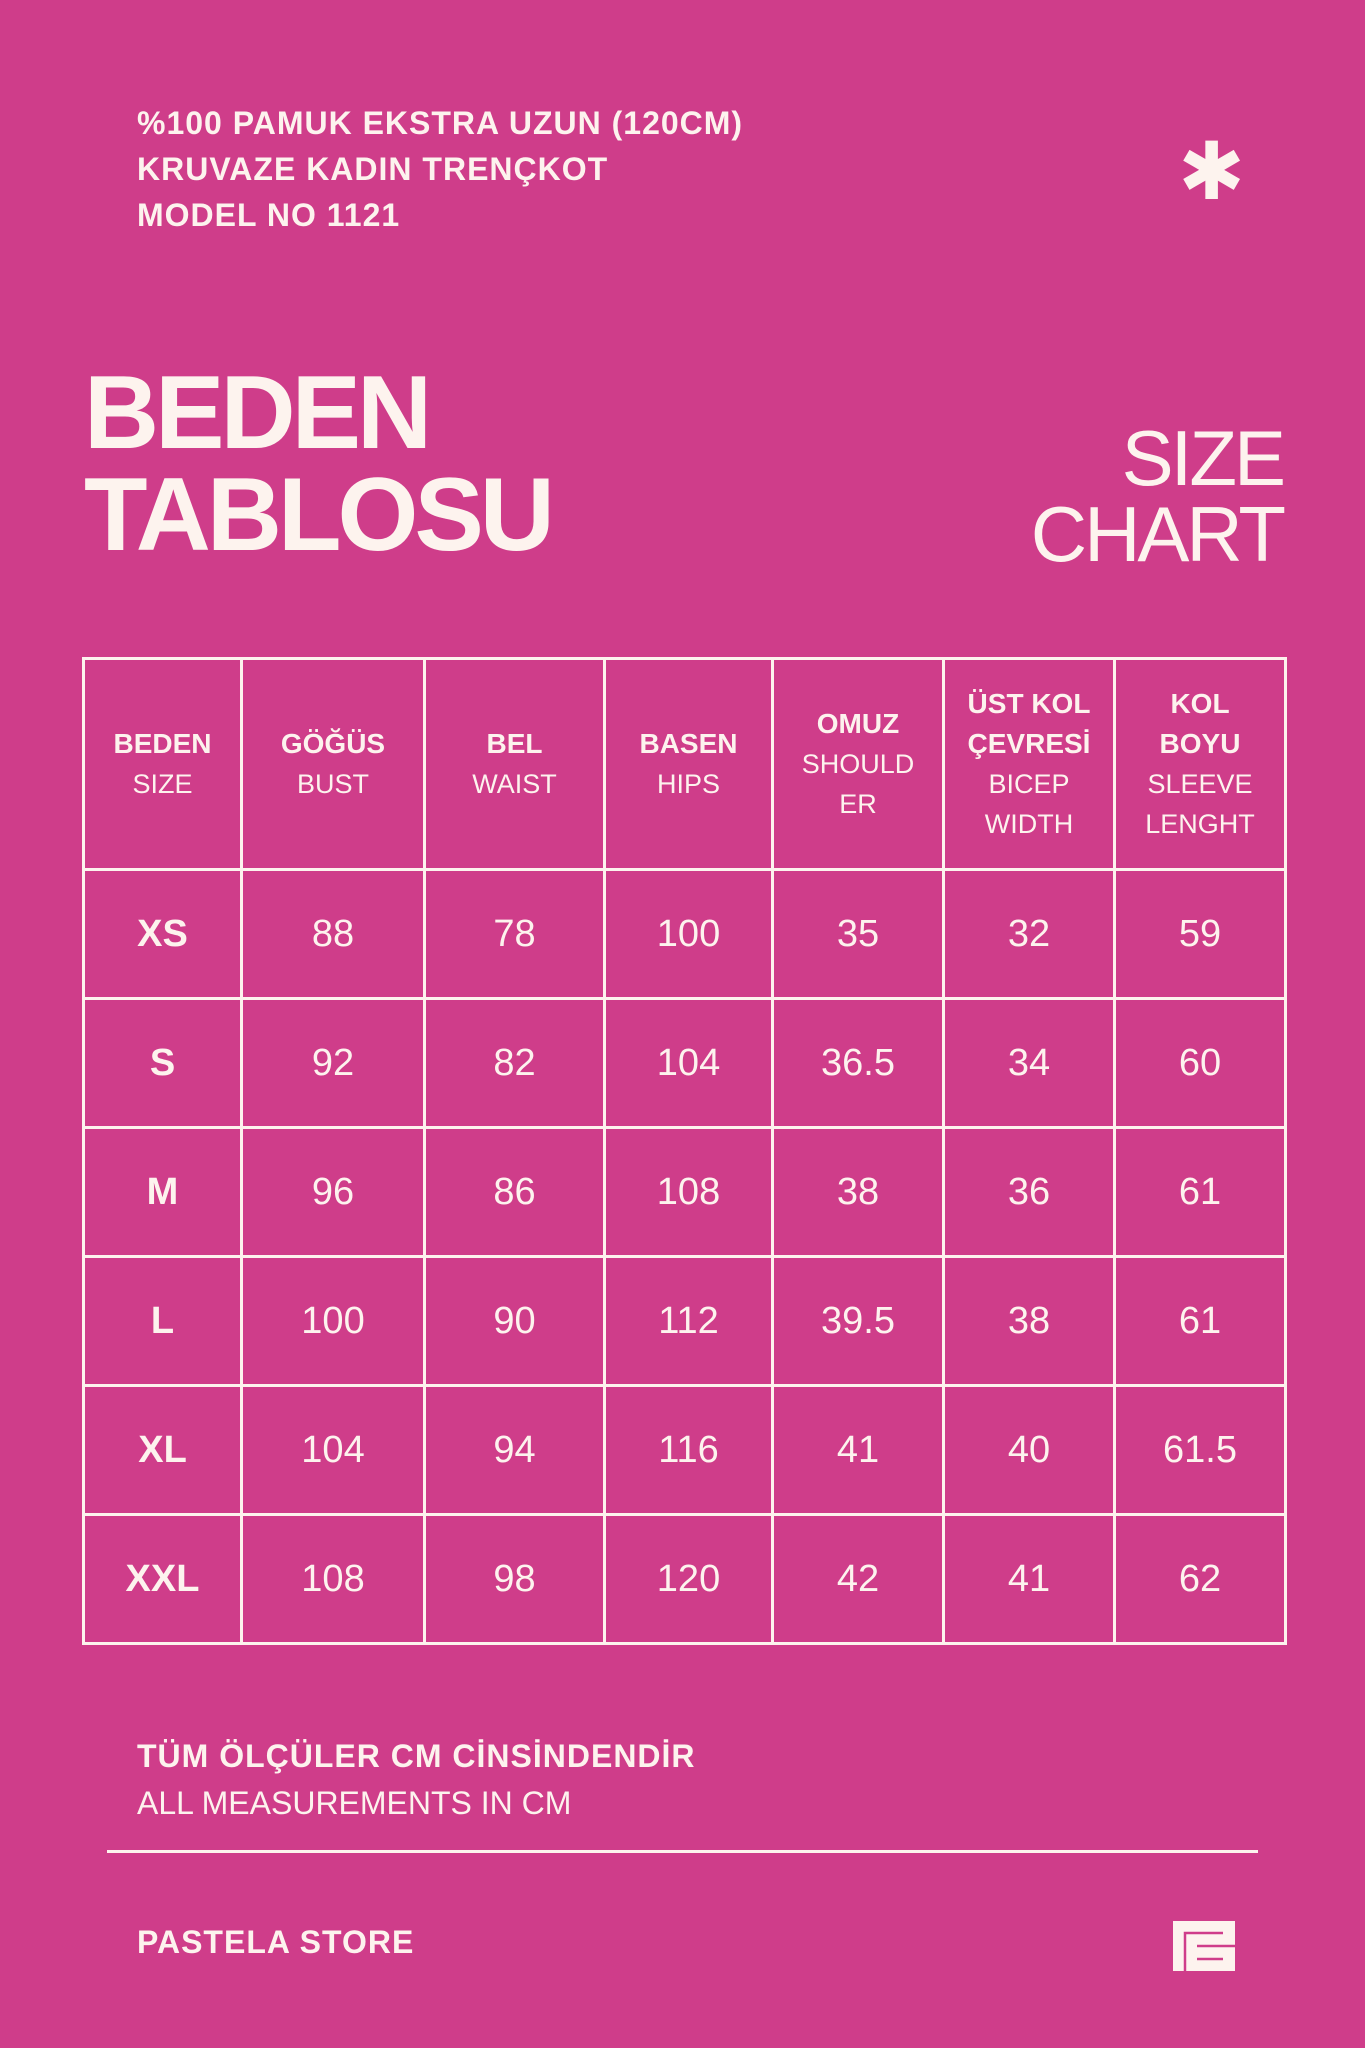 The image size is (1365, 2048). What do you see at coordinates (514, 1579) in the screenshot?
I see `value-cell: 98` at bounding box center [514, 1579].